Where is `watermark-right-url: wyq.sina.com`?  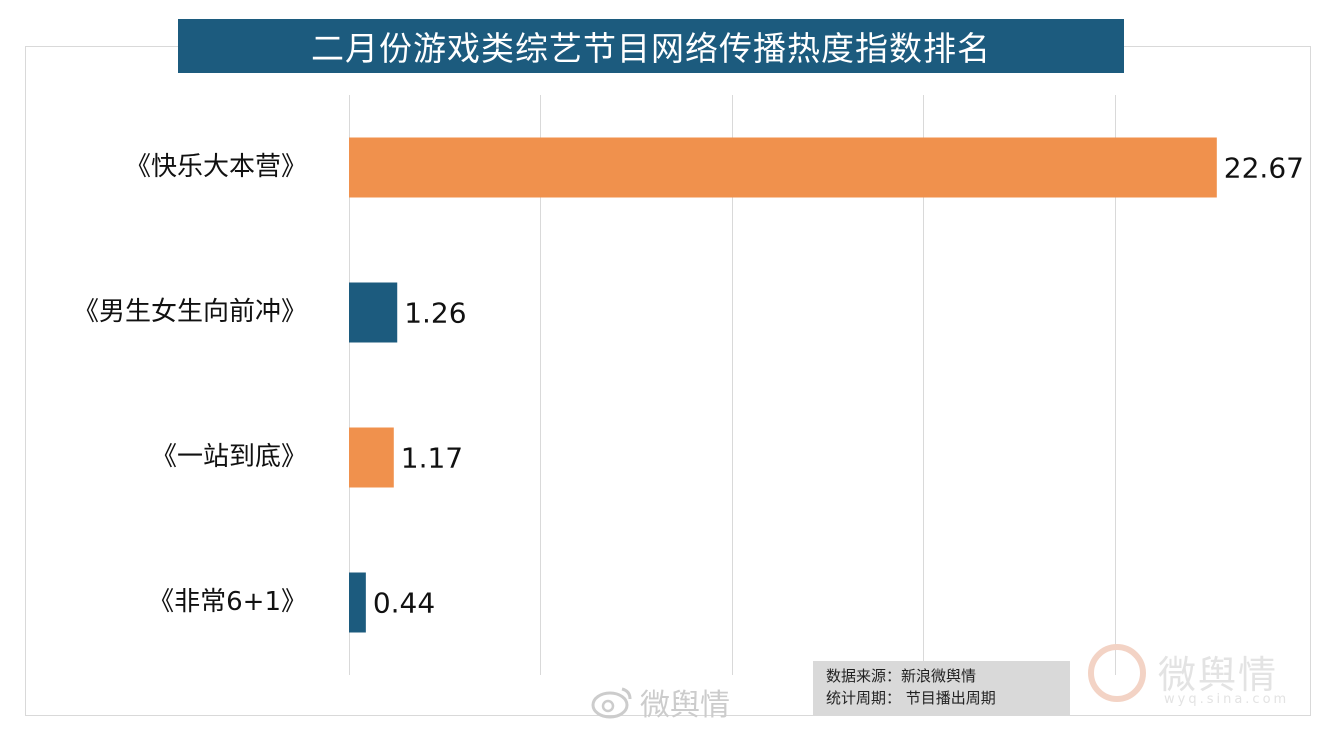
watermark-right-url: wyq.sina.com is located at coordinates (1227, 699).